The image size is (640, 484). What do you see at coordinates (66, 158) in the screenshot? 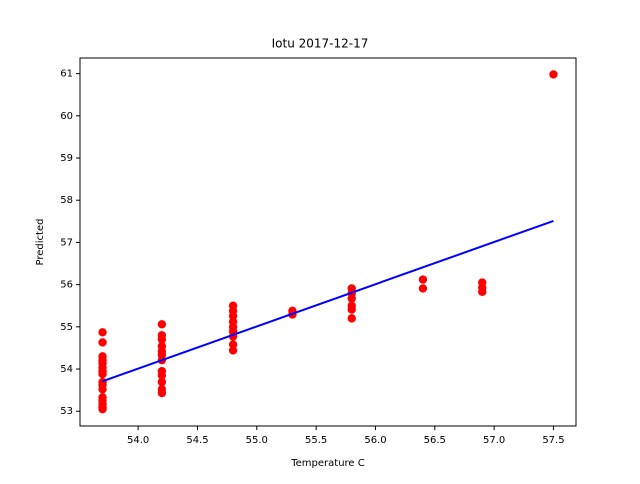
I see `y-tick-label: 59` at bounding box center [66, 158].